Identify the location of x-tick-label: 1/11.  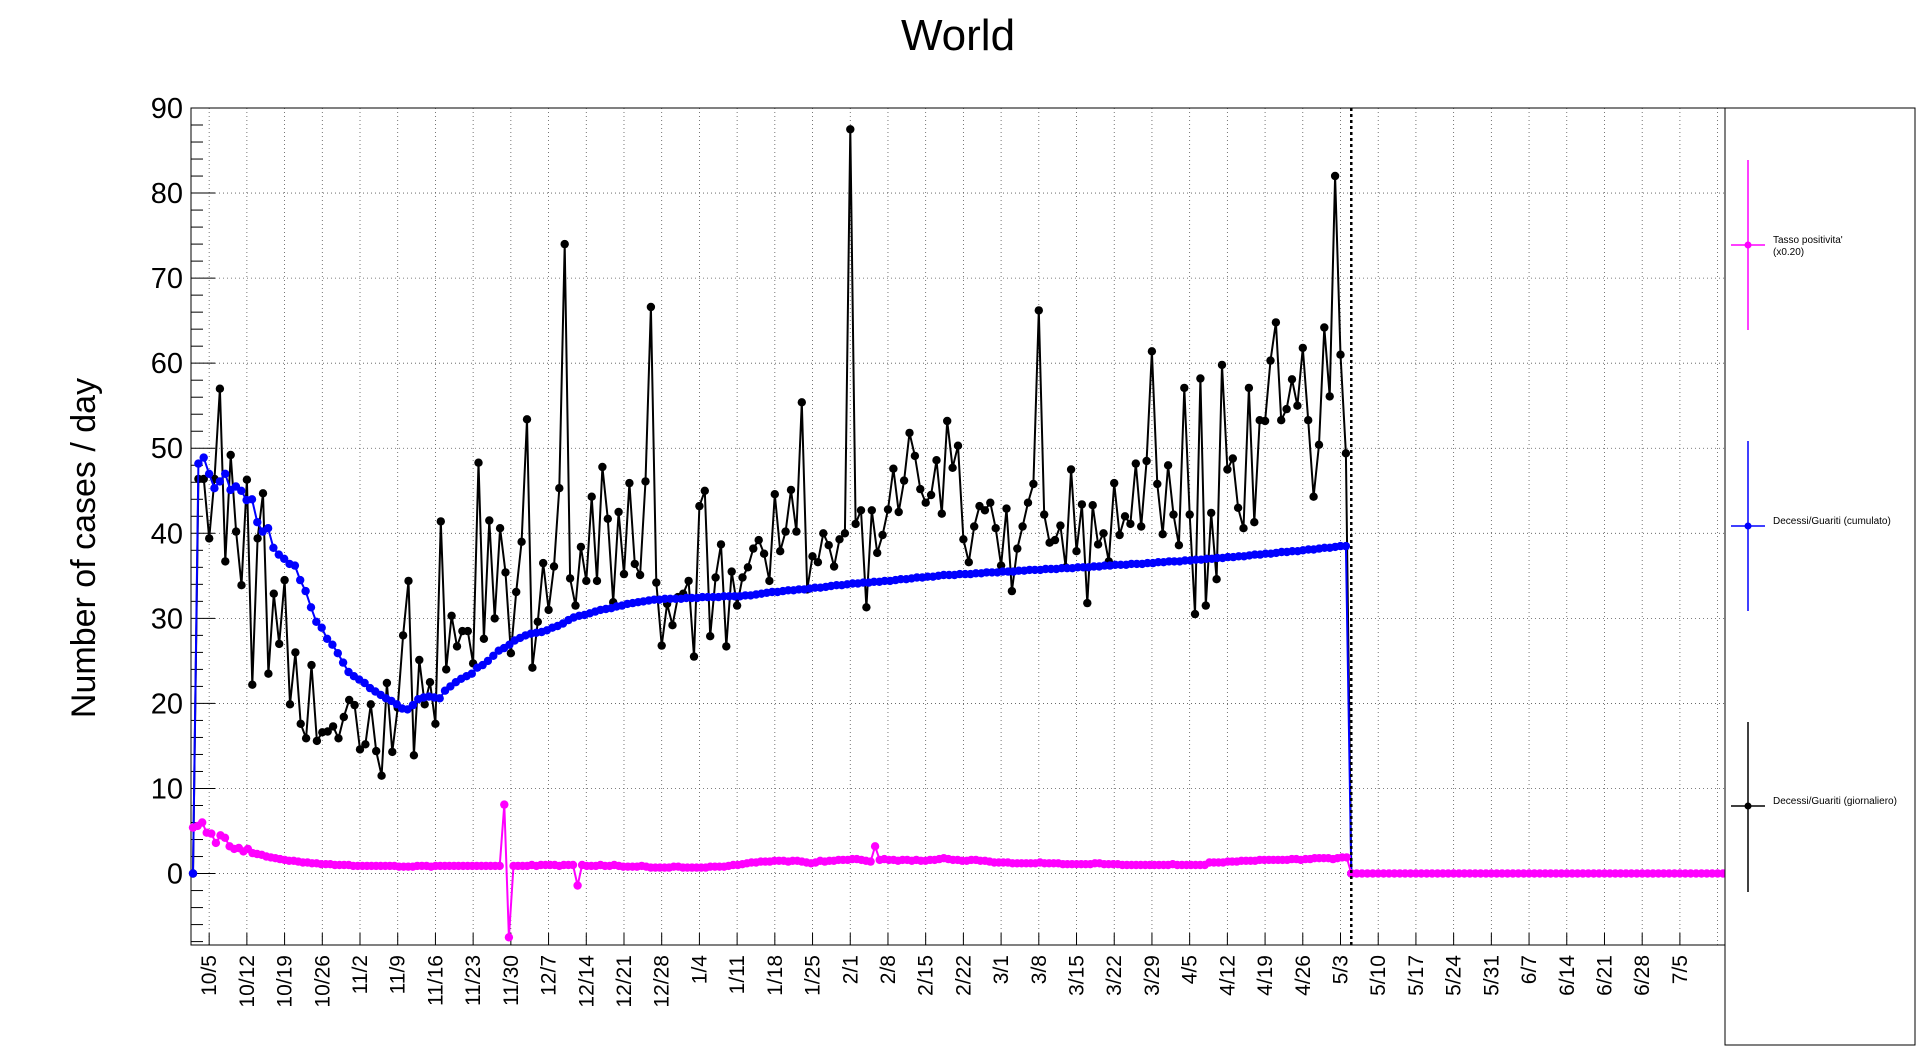
(737, 974).